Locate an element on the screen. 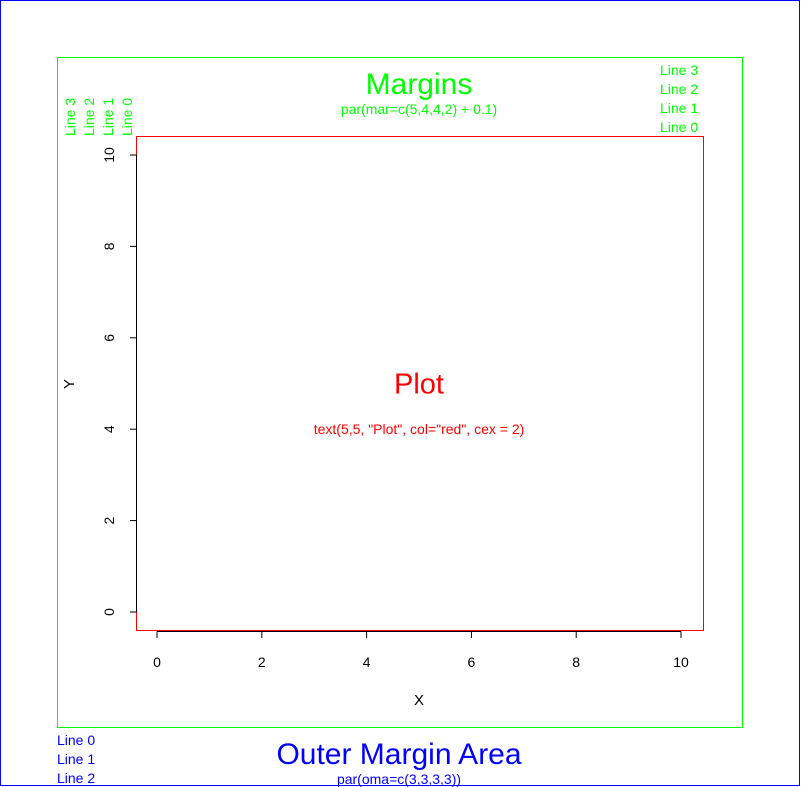 The image size is (801, 787). x-tick-label: 10 is located at coordinates (681, 662).